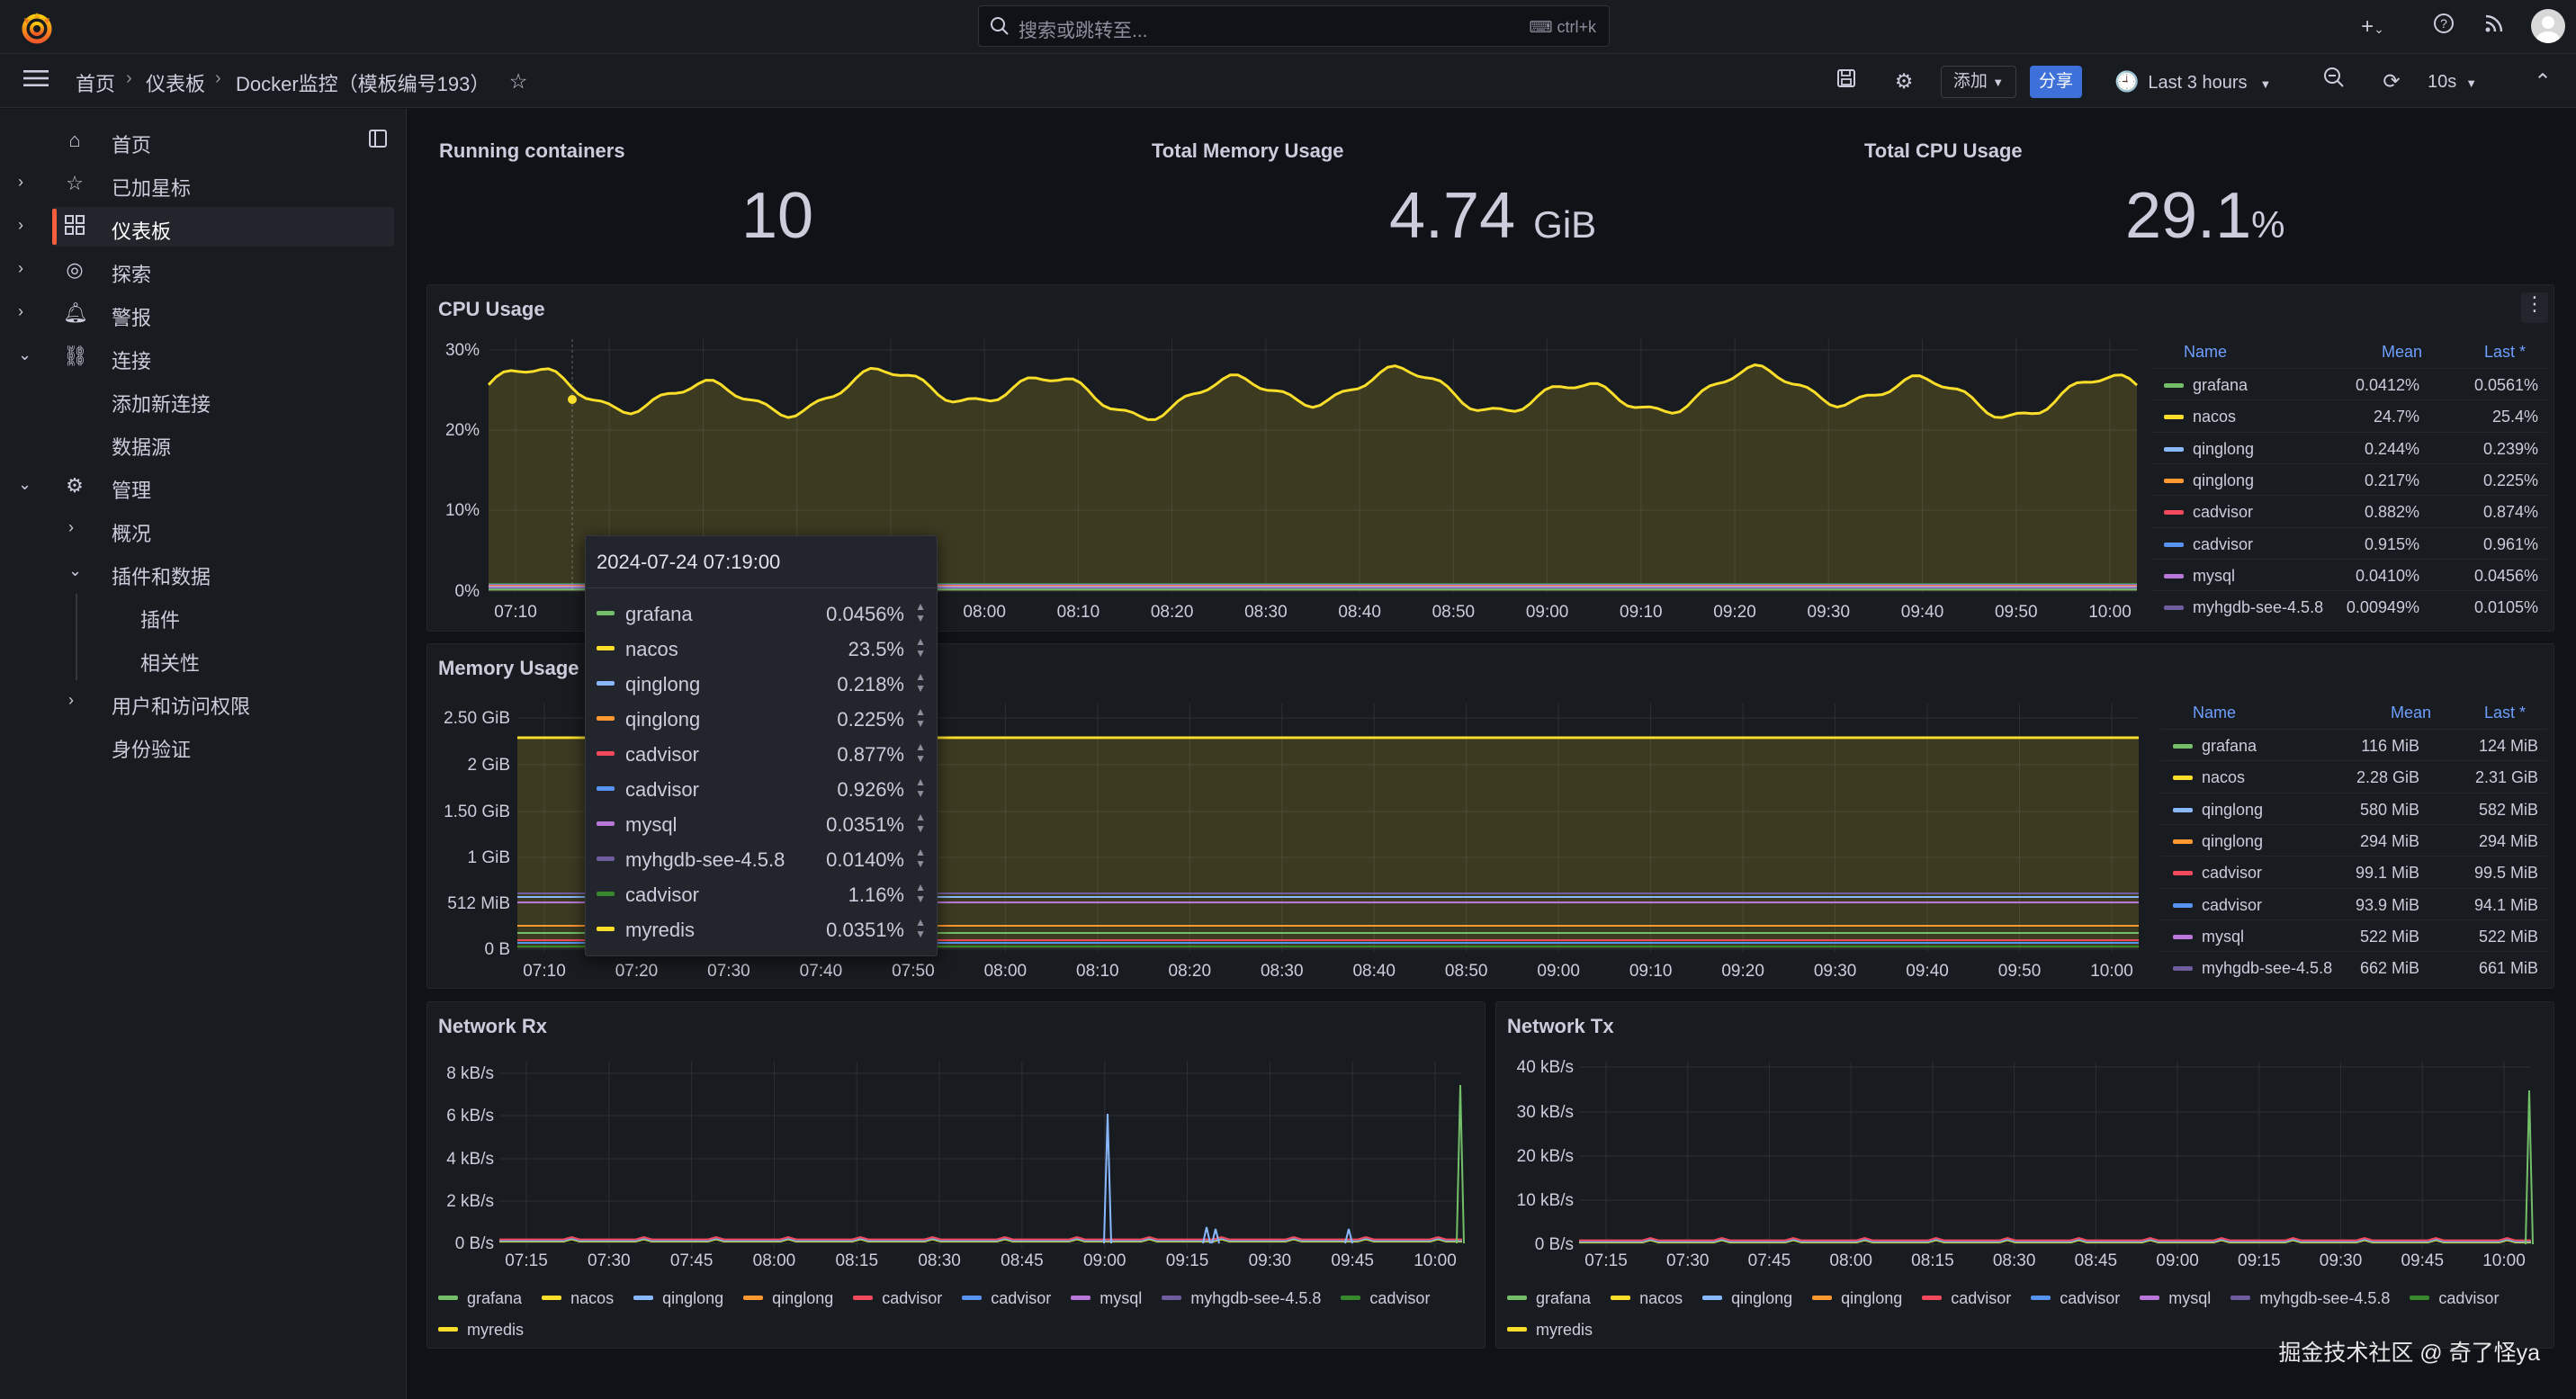  What do you see at coordinates (2535, 308) in the screenshot?
I see `panel-menu-icon: ⋮` at bounding box center [2535, 308].